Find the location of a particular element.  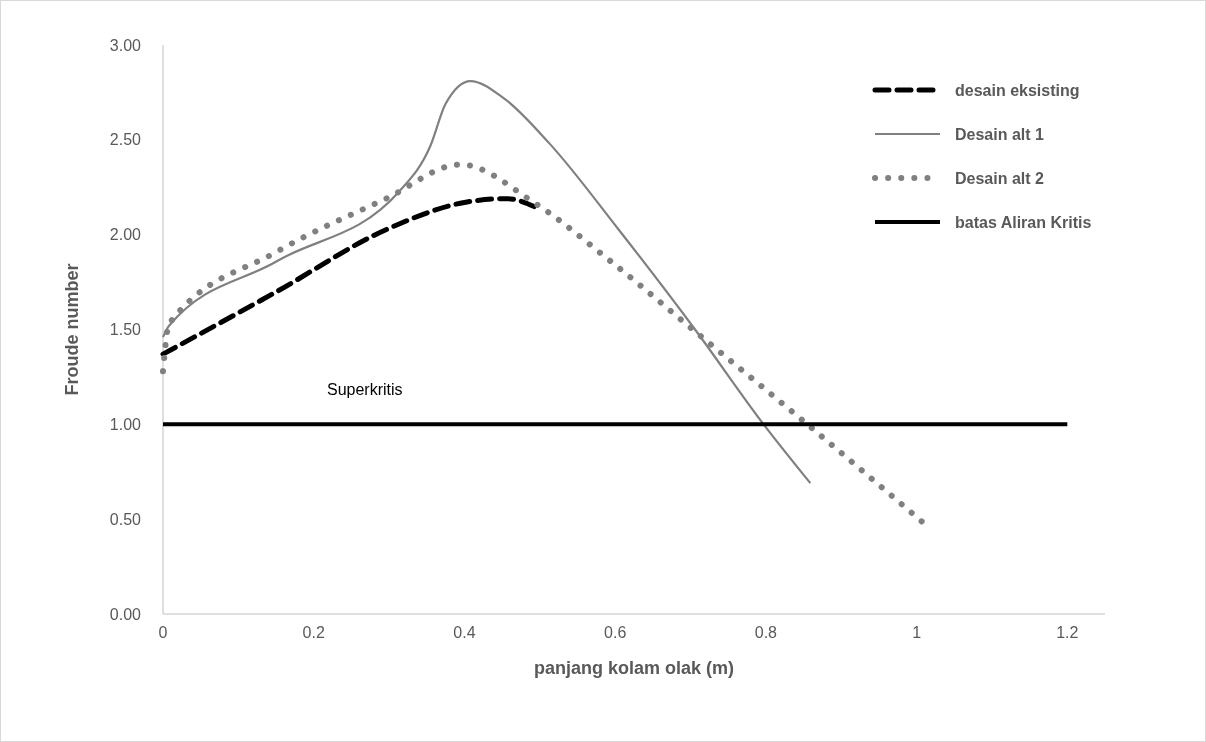

legend-label: batas Aliran Kritis is located at coordinates (1023, 222).